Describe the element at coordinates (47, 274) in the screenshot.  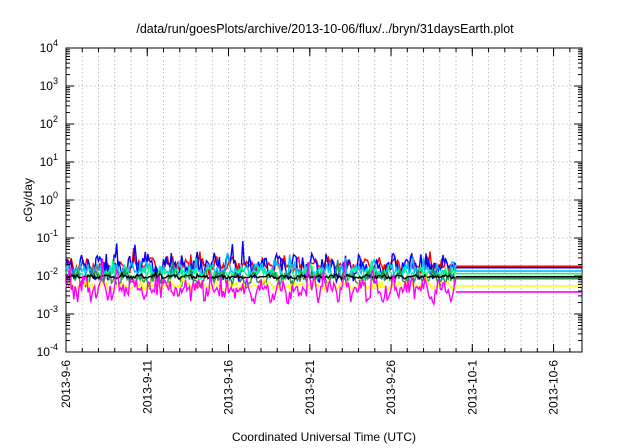
I see `y-tick-label: 10⁻²` at that location.